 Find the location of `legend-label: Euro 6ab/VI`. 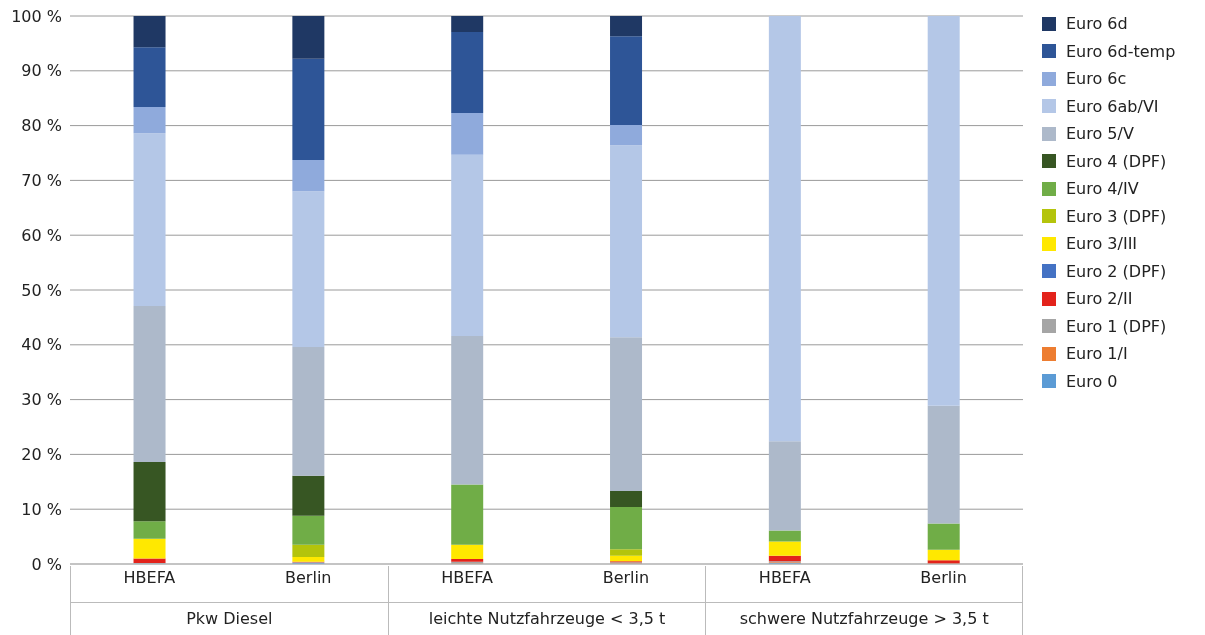

legend-label: Euro 6ab/VI is located at coordinates (1112, 106).